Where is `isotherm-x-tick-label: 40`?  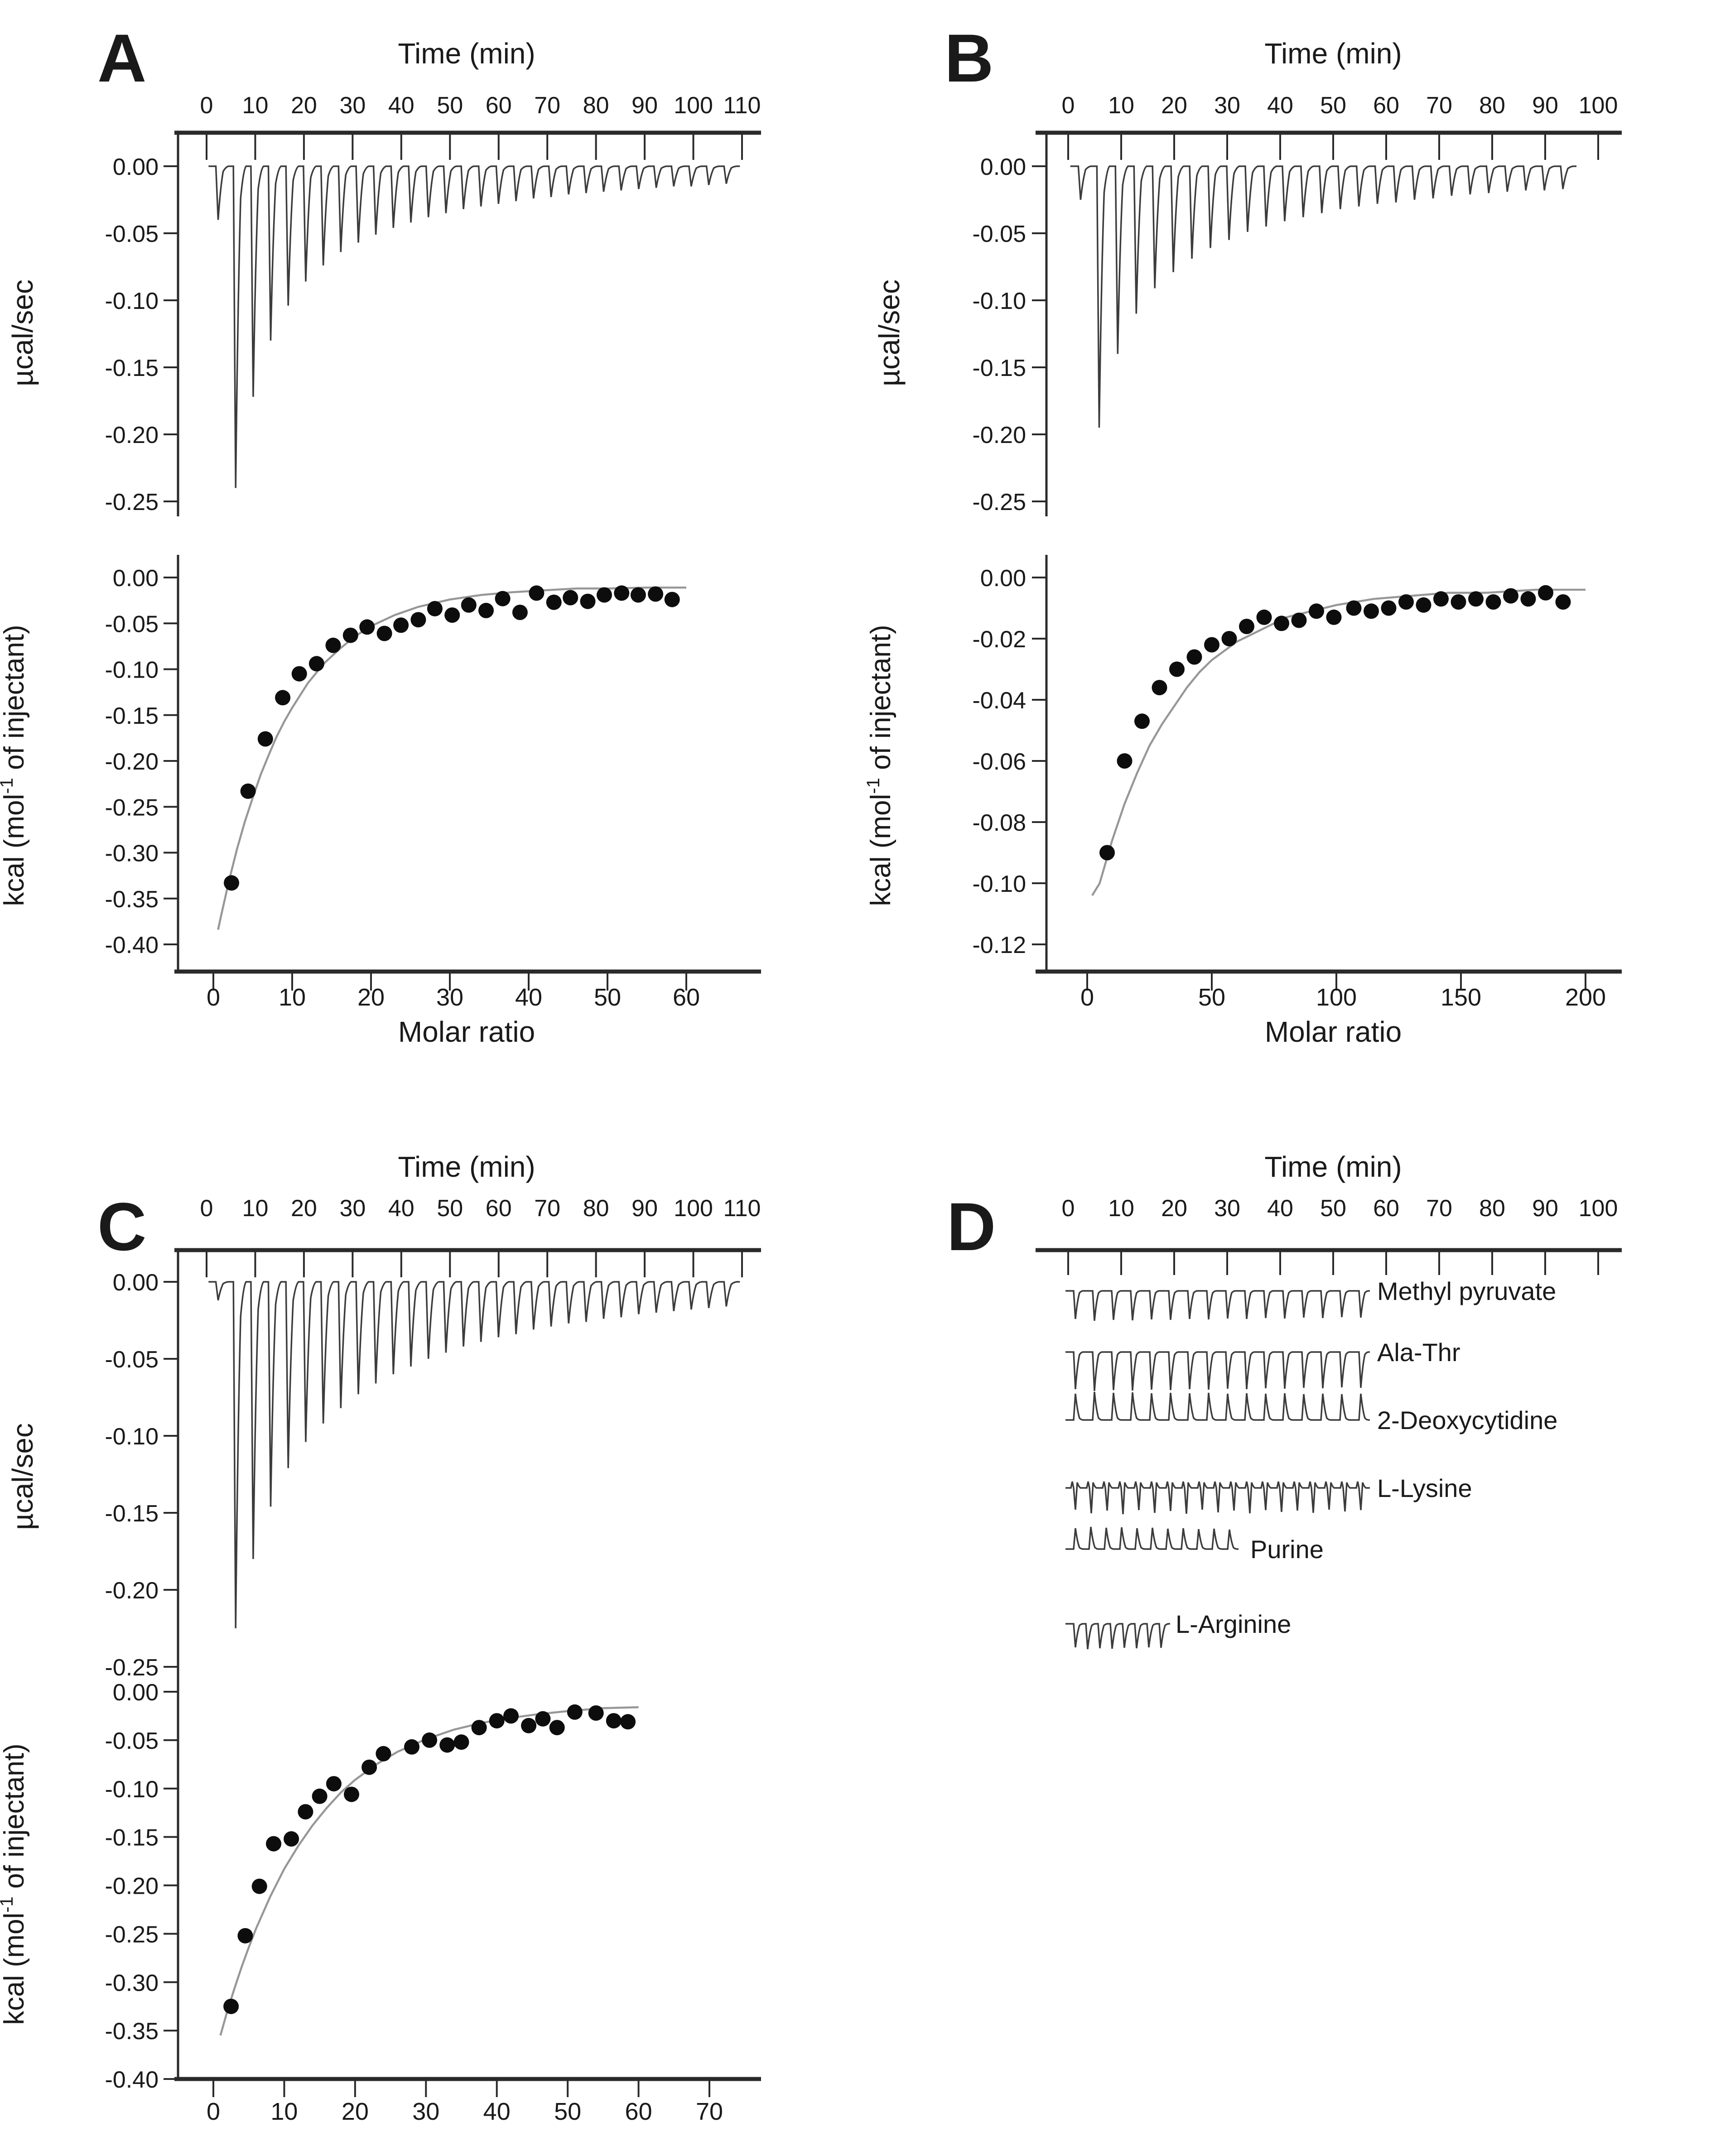
isotherm-x-tick-label: 40 is located at coordinates (528, 998).